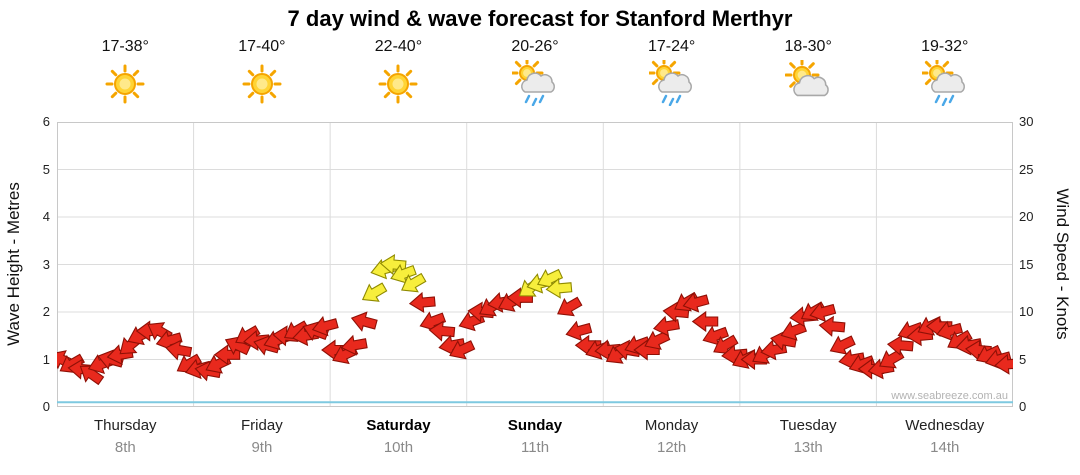 The image size is (1080, 475). I want to click on forecast-cell: 18-30°, so click(808, 72).